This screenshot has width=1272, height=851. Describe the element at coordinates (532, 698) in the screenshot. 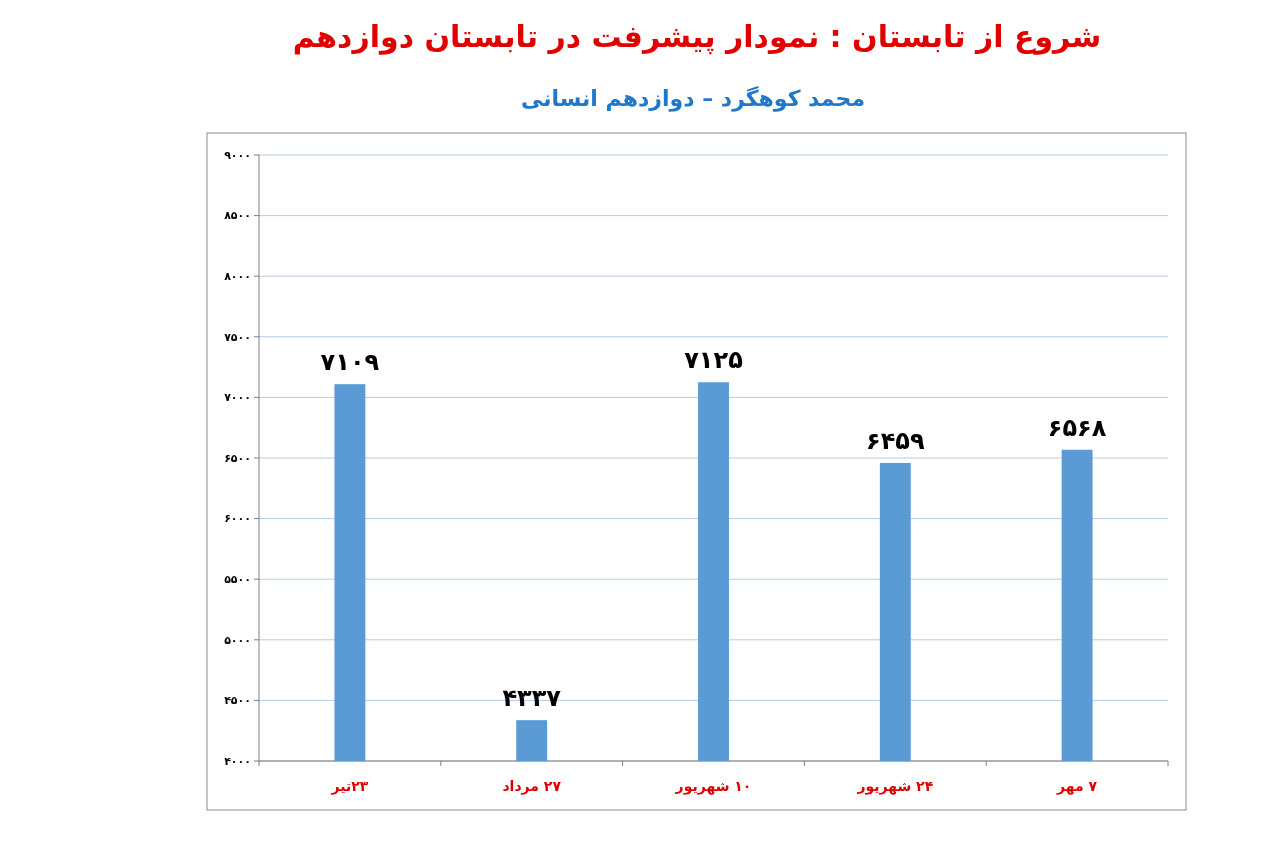

I see `data-label: ۴۳۳۷` at that location.